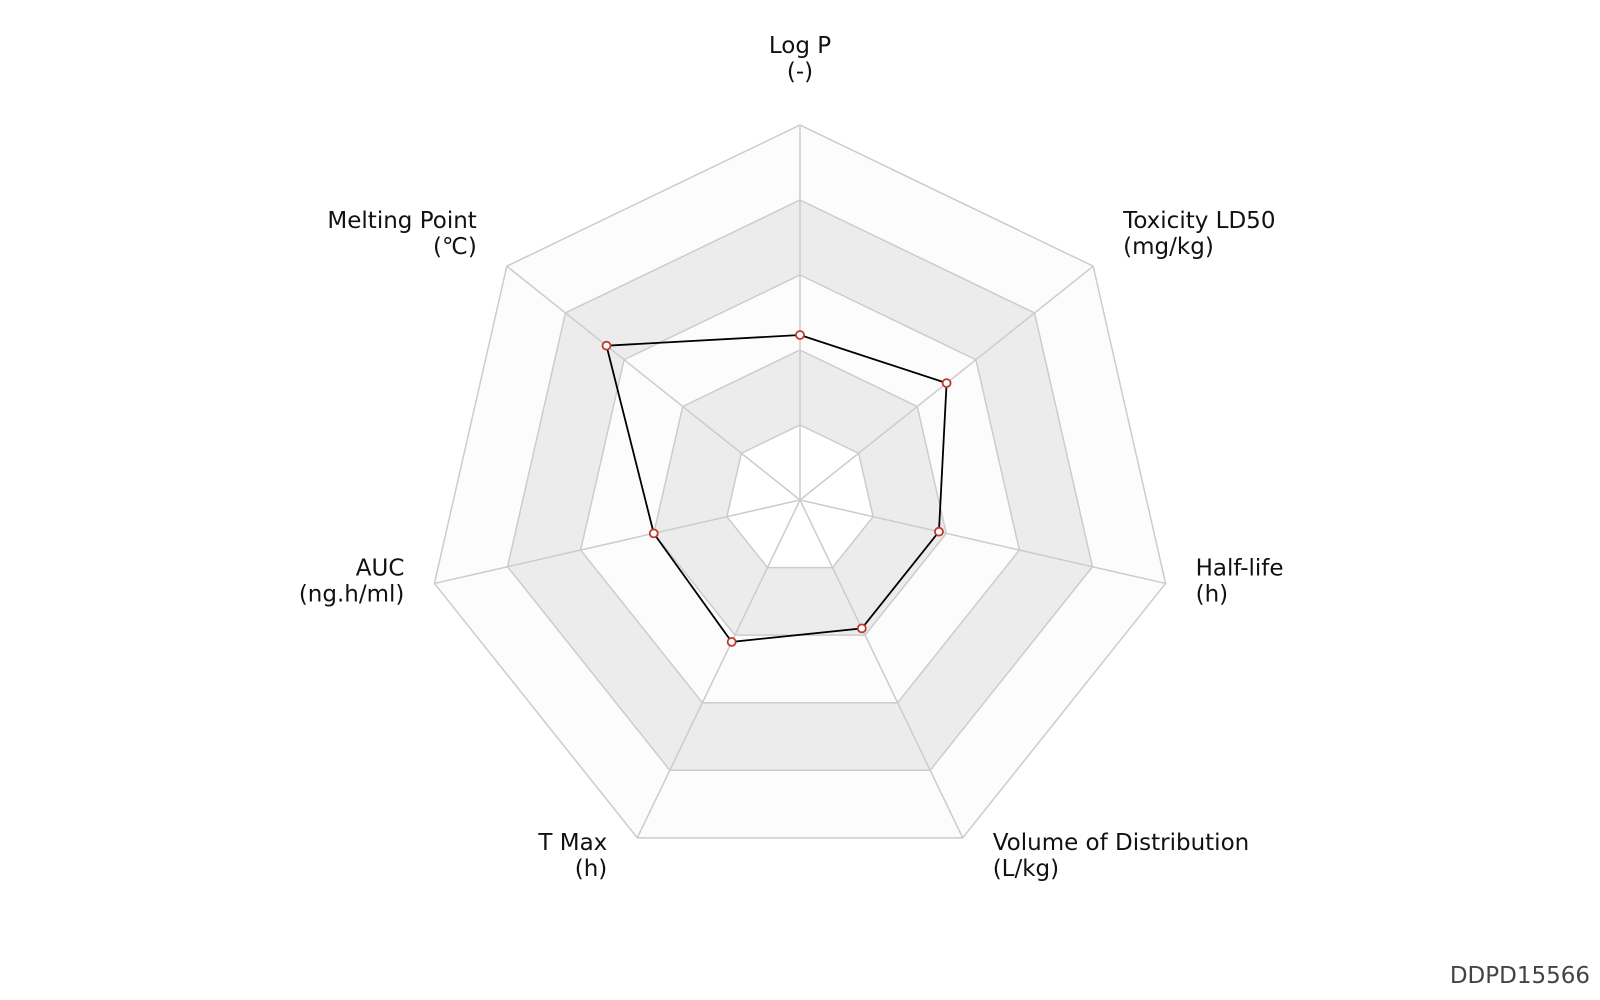 Image resolution: width=1600 pixels, height=1000 pixels. What do you see at coordinates (1168, 247) in the screenshot?
I see `axis-unit: (mg/kg)` at bounding box center [1168, 247].